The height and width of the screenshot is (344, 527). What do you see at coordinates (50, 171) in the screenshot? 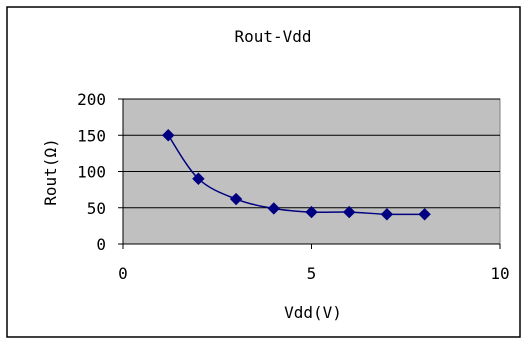
I see `y-axis-label: Rout(Ω)` at bounding box center [50, 171].